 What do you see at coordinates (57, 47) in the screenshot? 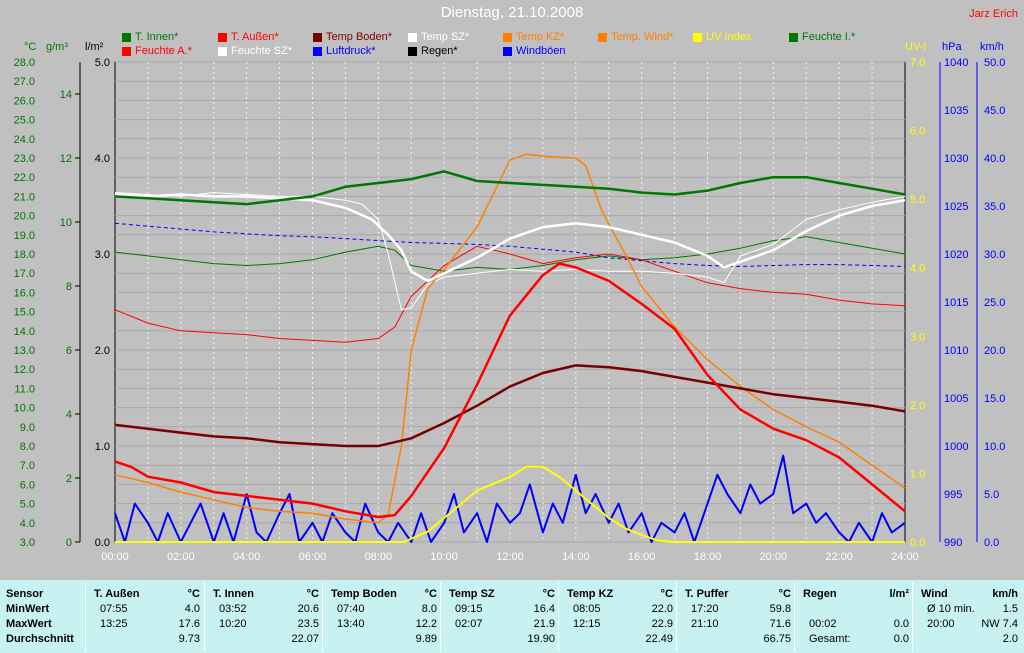
I see `axis-unit-humidity: g/m³` at bounding box center [57, 47].